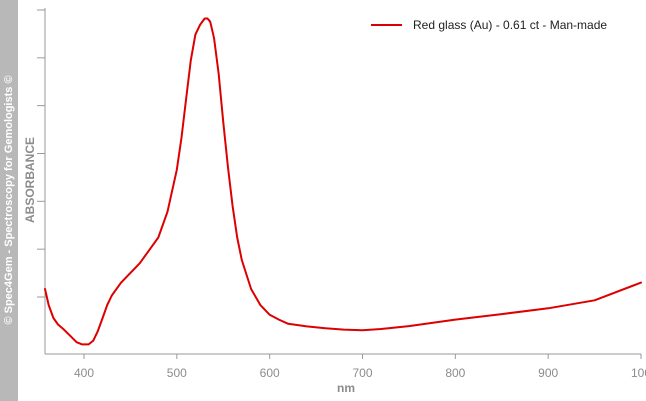 The width and height of the screenshot is (646, 401). Describe the element at coordinates (270, 373) in the screenshot. I see `x-tick-label: 600` at that location.